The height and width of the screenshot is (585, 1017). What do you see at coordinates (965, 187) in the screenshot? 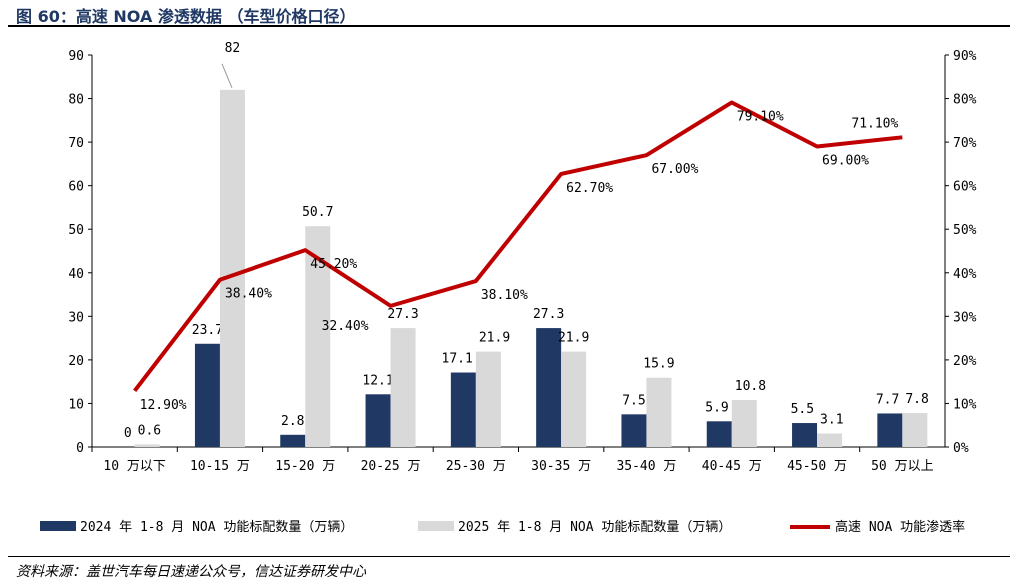
I see `y2-tick-label: 60%` at bounding box center [965, 187].